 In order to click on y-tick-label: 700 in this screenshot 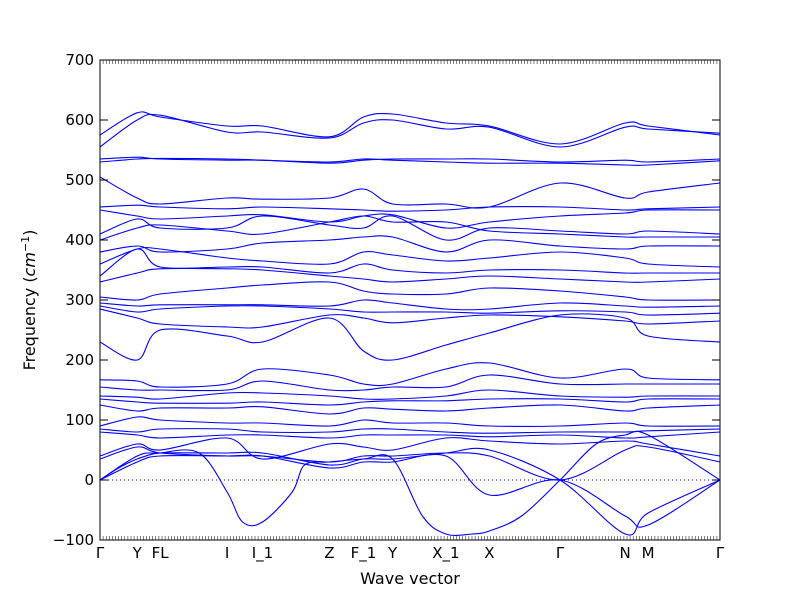, I will do `click(79, 60)`.